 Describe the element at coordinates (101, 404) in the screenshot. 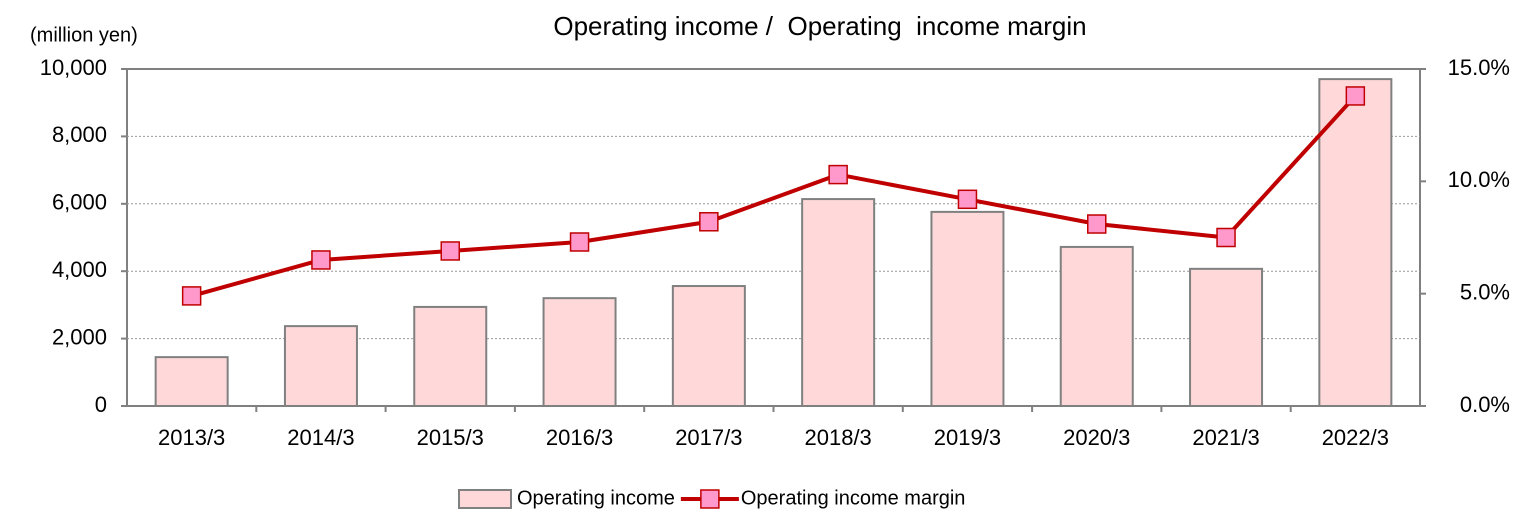

I see `y-tick-label: 0` at that location.